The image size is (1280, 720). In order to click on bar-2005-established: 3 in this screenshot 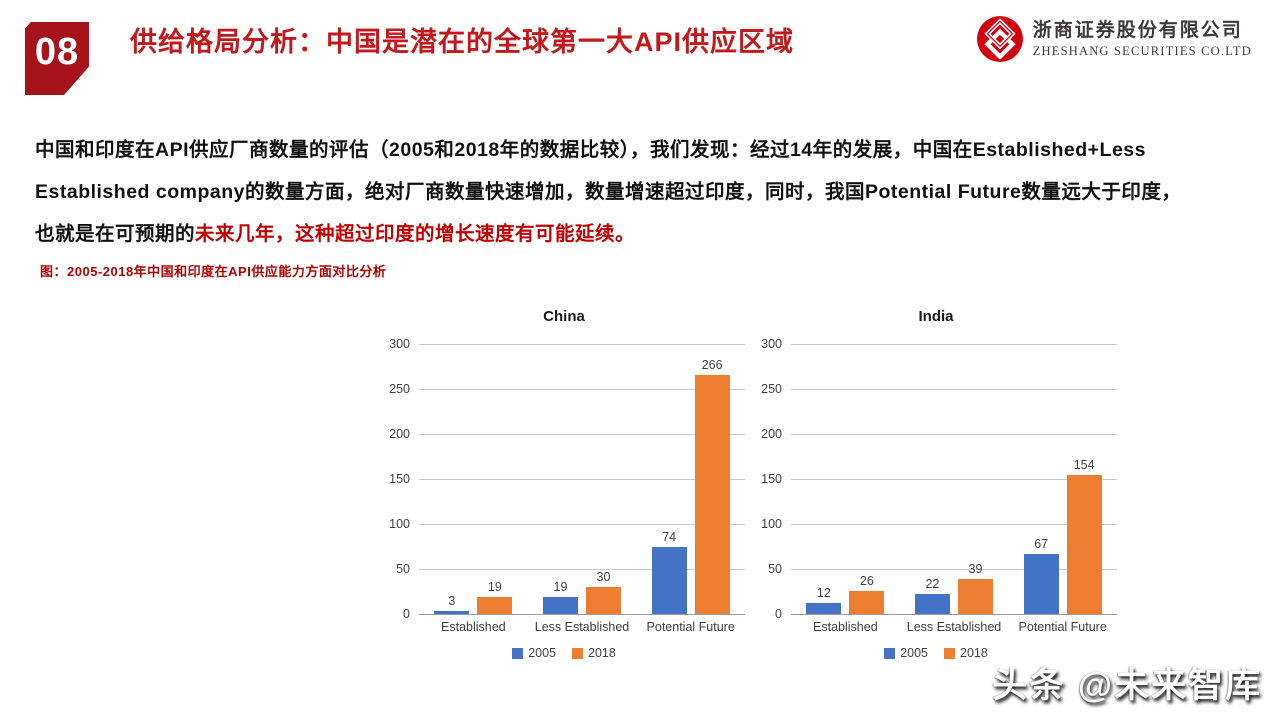, I will do `click(452, 604)`.